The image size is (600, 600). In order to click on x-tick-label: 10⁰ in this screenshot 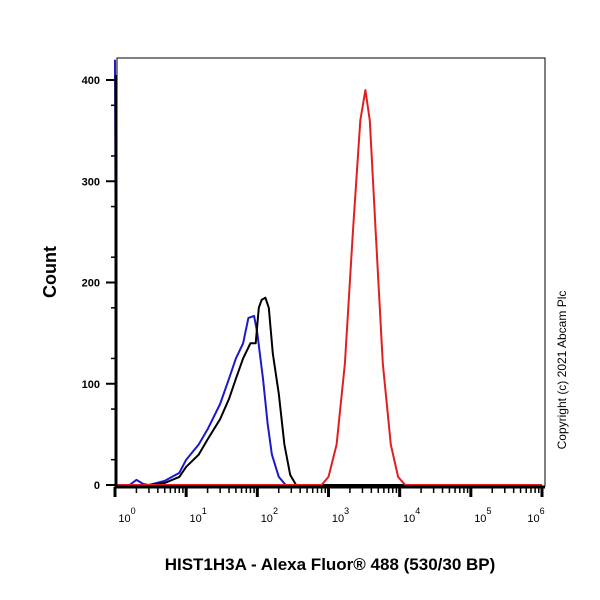, I will do `click(126, 515)`.